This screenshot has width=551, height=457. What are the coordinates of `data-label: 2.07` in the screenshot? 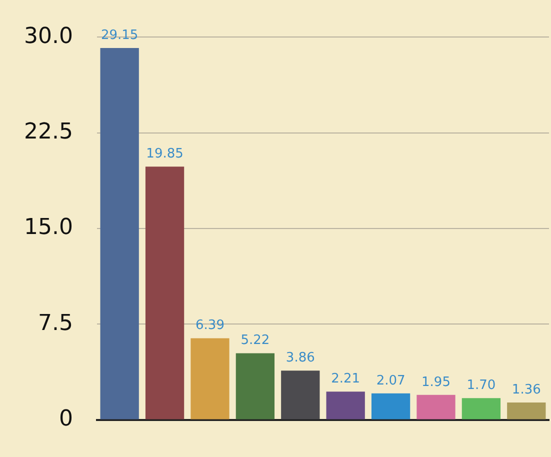 It's located at (391, 380).